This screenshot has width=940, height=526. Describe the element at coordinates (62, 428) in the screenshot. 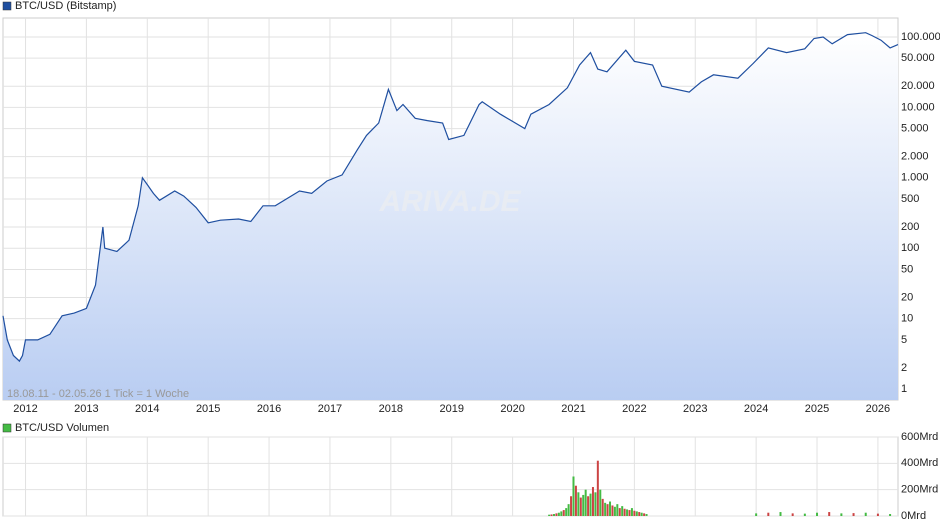

I see `legend-label: BTC/USD Volumen` at that location.